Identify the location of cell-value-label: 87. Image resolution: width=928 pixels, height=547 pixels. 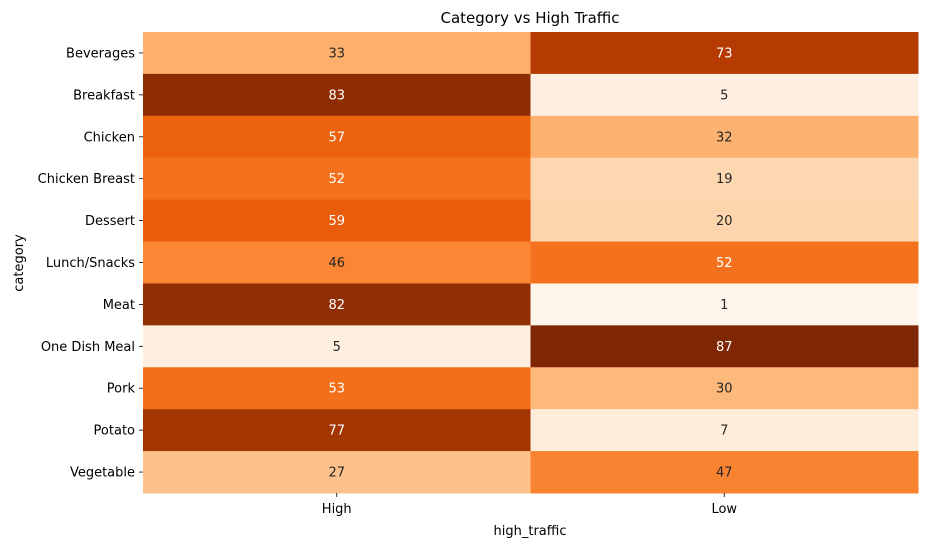
(724, 347).